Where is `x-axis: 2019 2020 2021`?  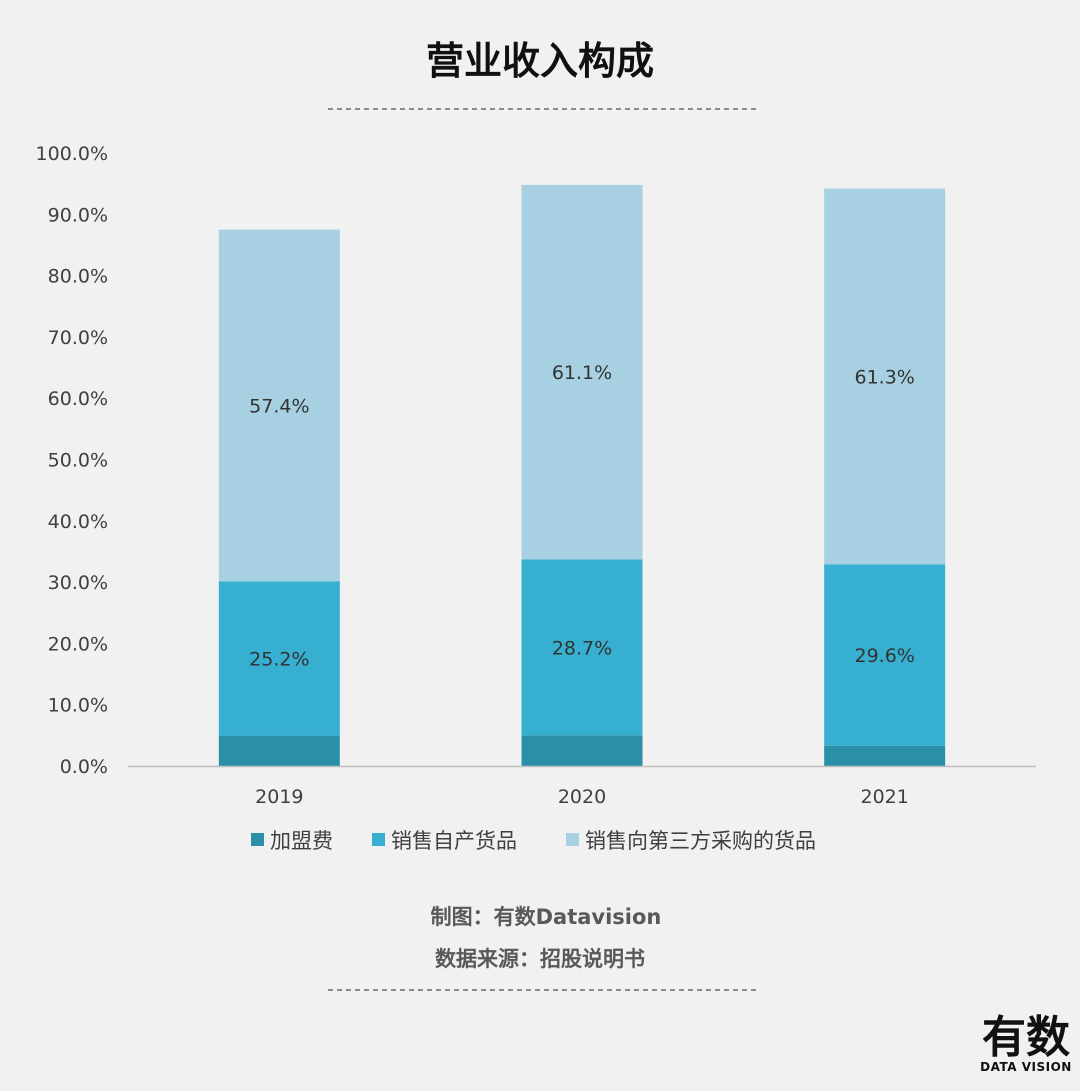
x-axis: 2019 2020 2021 is located at coordinates (582, 797).